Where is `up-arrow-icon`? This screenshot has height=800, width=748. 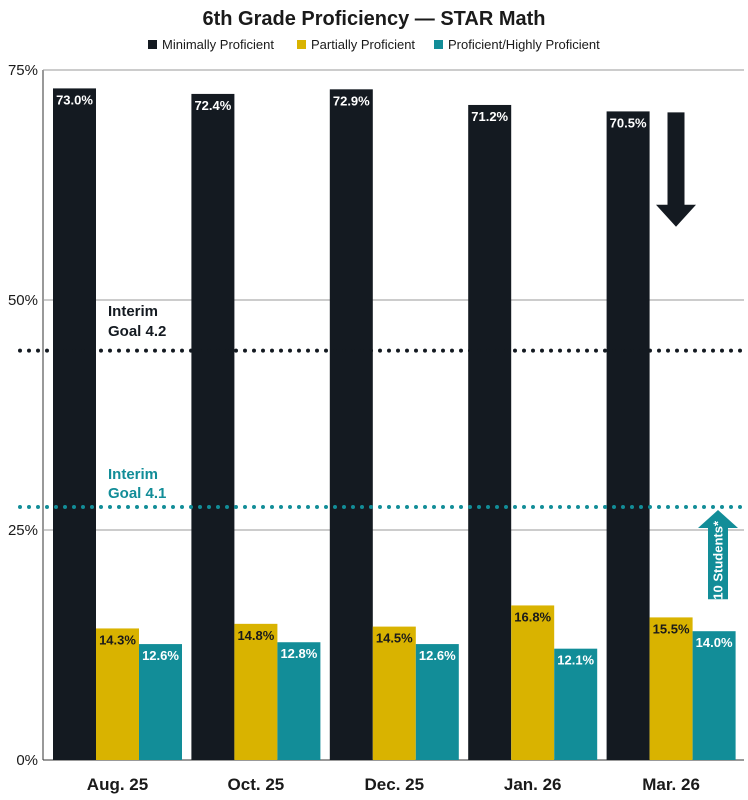
up-arrow-icon is located at coordinates (718, 555).